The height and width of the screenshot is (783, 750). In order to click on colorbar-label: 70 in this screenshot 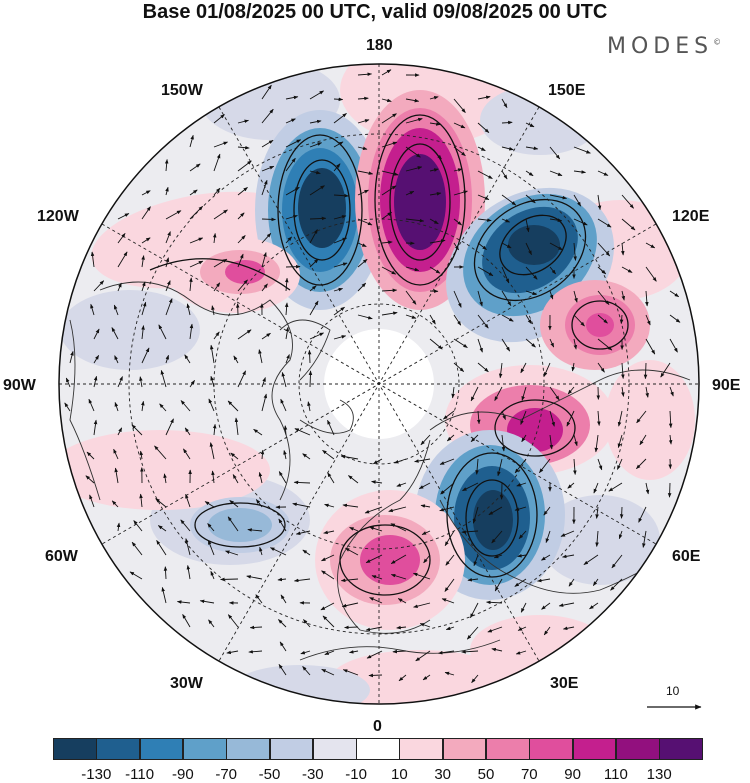, I will do `click(529, 774)`.